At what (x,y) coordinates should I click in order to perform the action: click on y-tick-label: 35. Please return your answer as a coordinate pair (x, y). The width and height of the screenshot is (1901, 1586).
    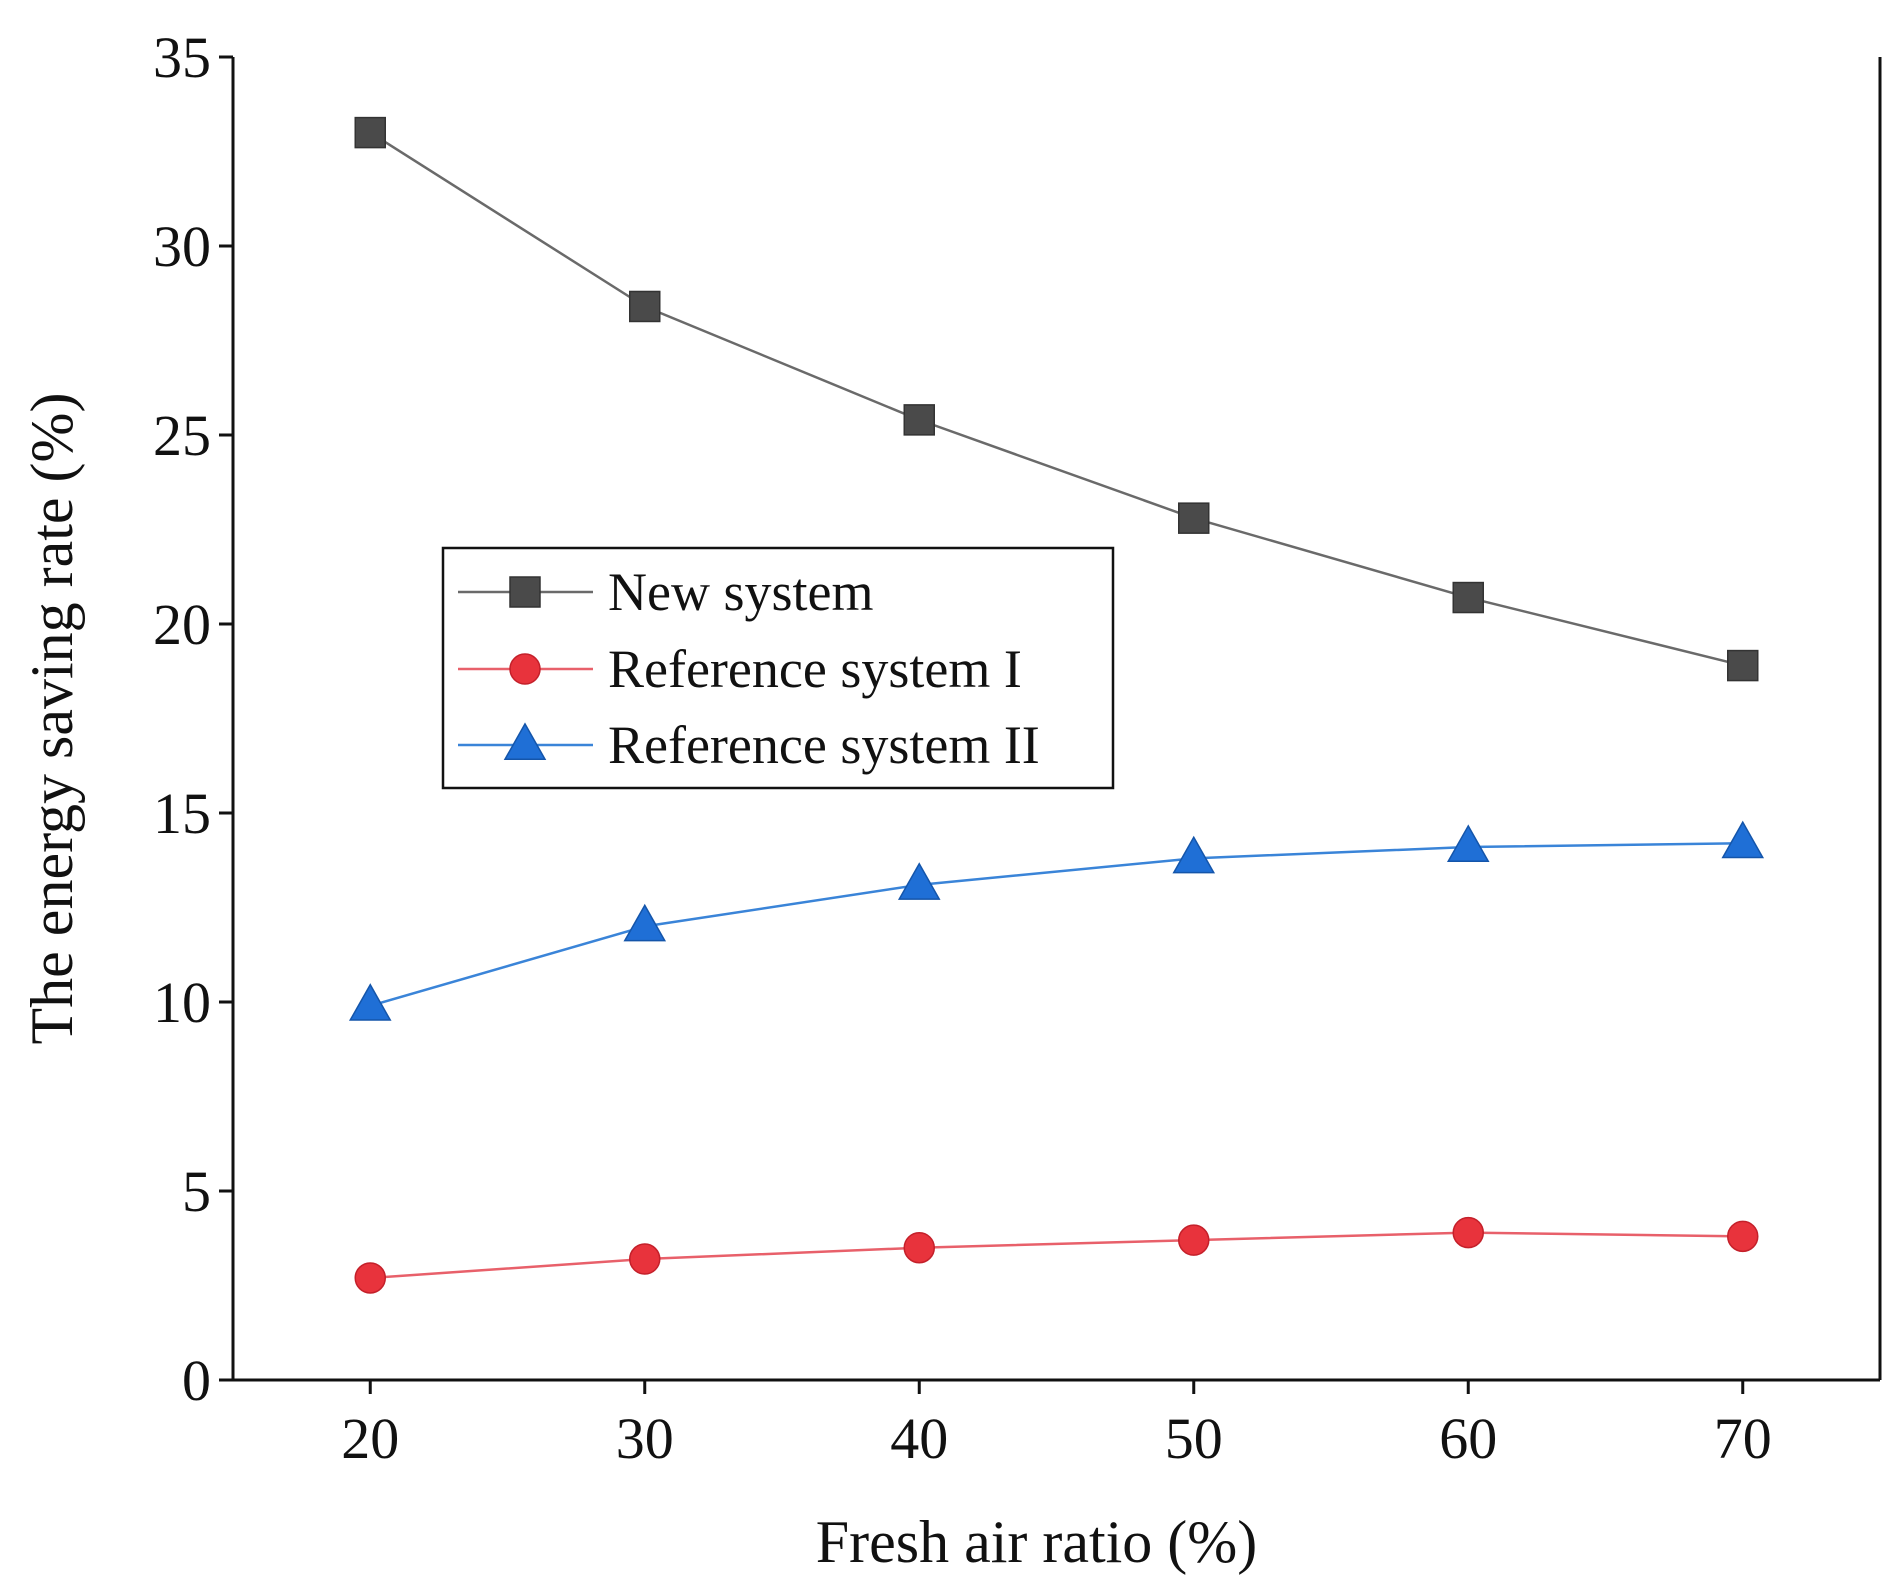
    Looking at the image, I should click on (182, 57).